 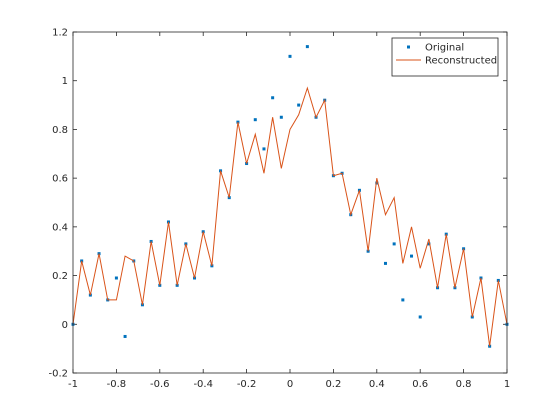 I want to click on x-tick-label: 0.4, so click(x=377, y=384).